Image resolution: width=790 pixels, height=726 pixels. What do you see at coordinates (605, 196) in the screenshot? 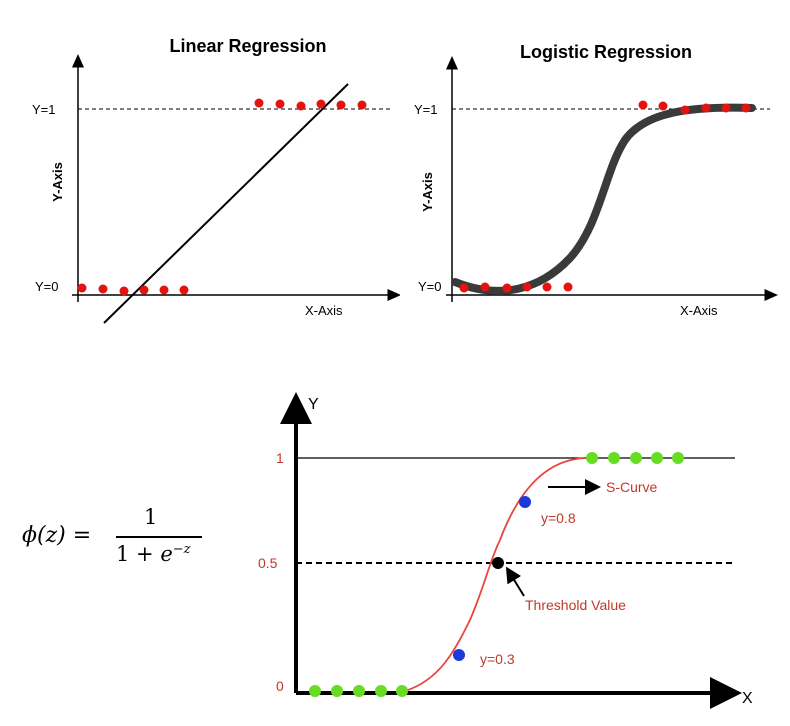
I see `logistic-data-points` at bounding box center [605, 196].